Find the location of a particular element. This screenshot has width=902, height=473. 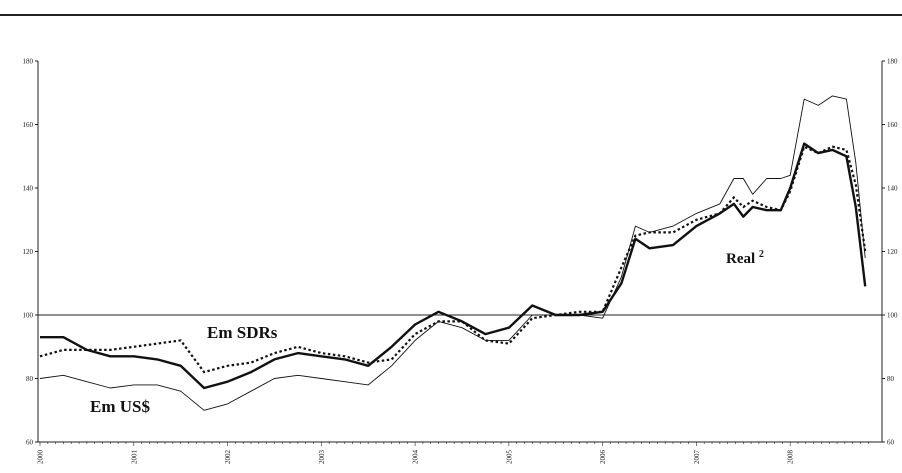

y-tick-label-right: 160 is located at coordinates (892, 125).